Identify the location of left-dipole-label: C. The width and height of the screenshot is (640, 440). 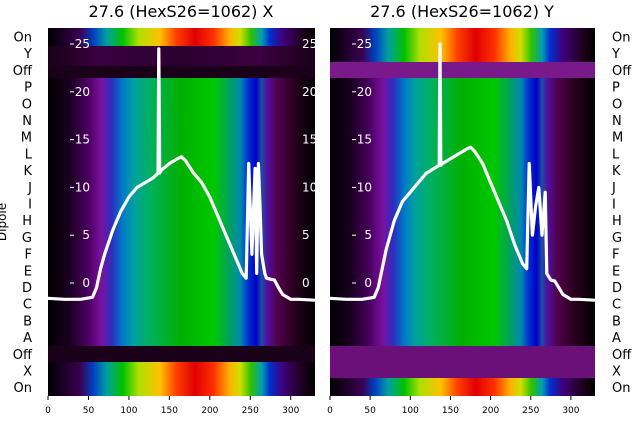
(27, 305).